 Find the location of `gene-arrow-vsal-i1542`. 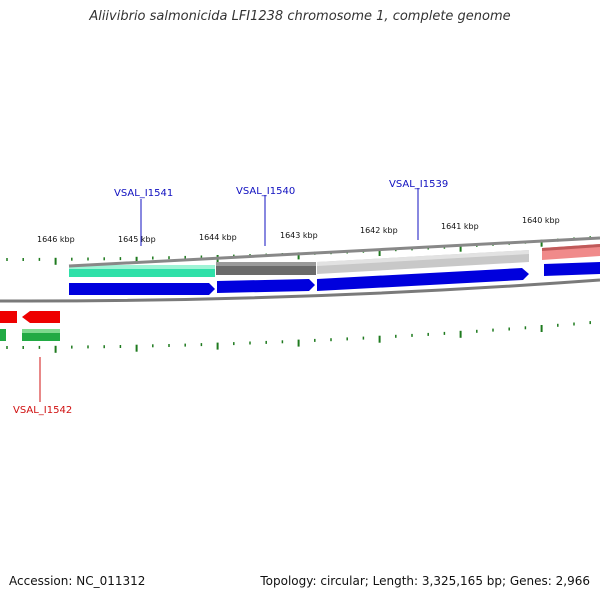

gene-arrow-vsal-i1542 is located at coordinates (41, 317).